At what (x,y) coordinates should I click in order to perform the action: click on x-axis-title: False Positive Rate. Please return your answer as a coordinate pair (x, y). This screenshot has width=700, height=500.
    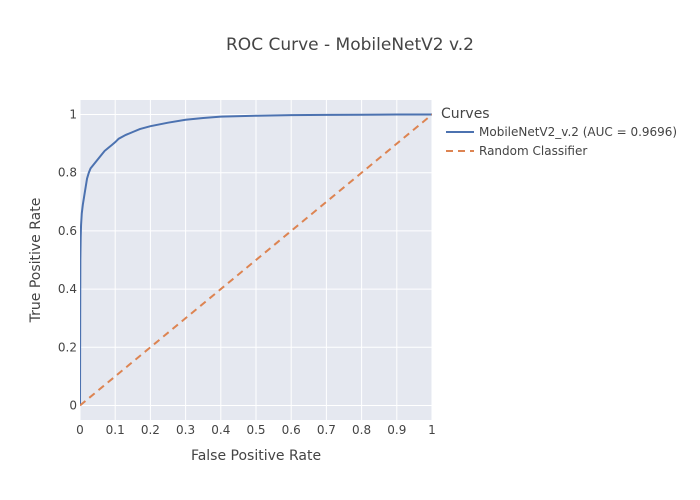
    Looking at the image, I should click on (256, 456).